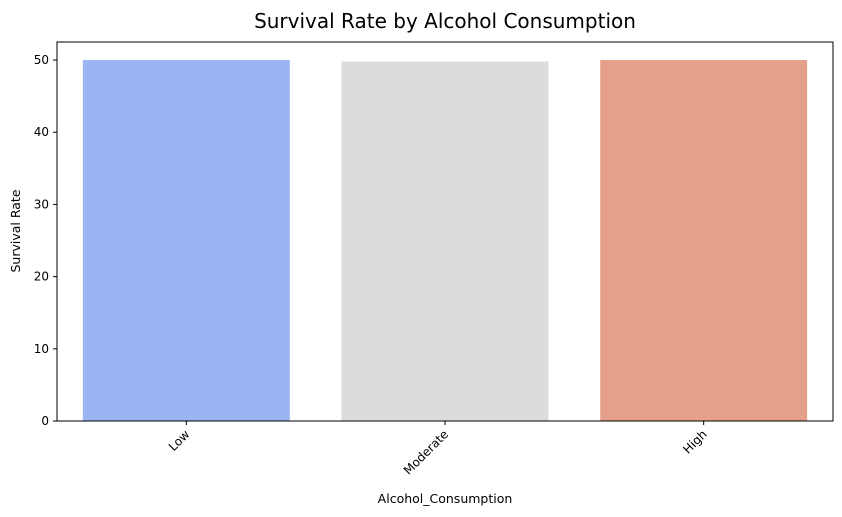 This screenshot has height=517, width=842. Describe the element at coordinates (41, 349) in the screenshot. I see `y-tick-label: 10` at that location.